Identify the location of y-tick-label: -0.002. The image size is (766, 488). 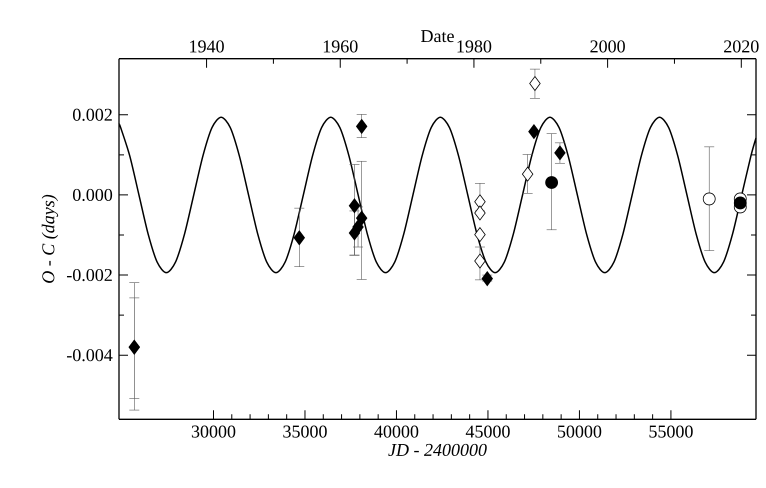
(89, 275).